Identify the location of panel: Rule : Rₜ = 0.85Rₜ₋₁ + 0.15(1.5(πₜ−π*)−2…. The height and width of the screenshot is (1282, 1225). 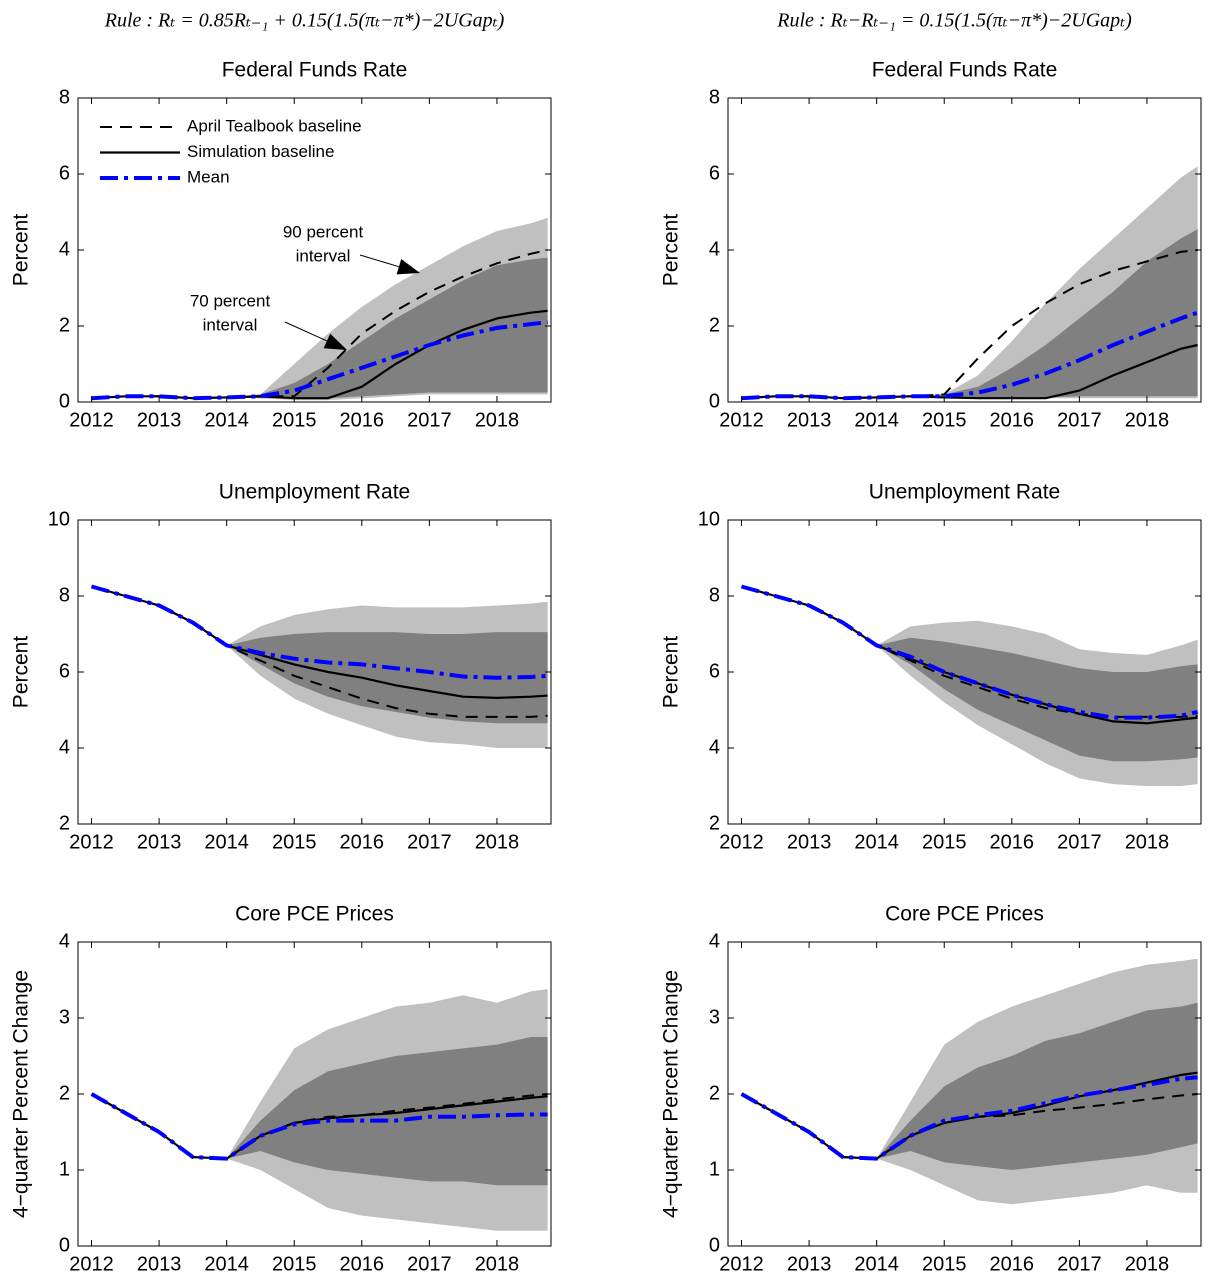
(281, 220).